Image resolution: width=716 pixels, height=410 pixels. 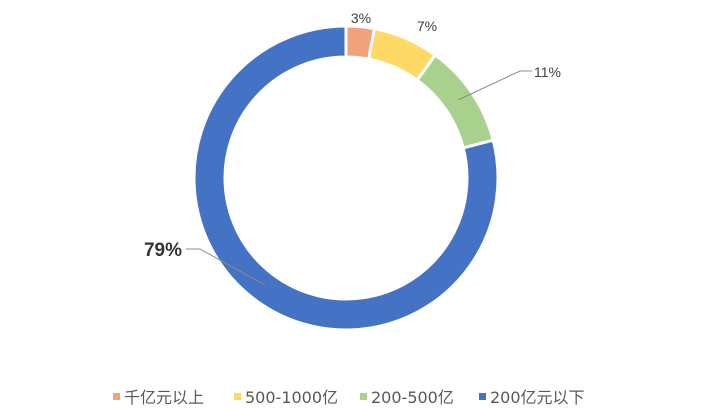 I want to click on data-label: 11%, so click(x=547, y=72).